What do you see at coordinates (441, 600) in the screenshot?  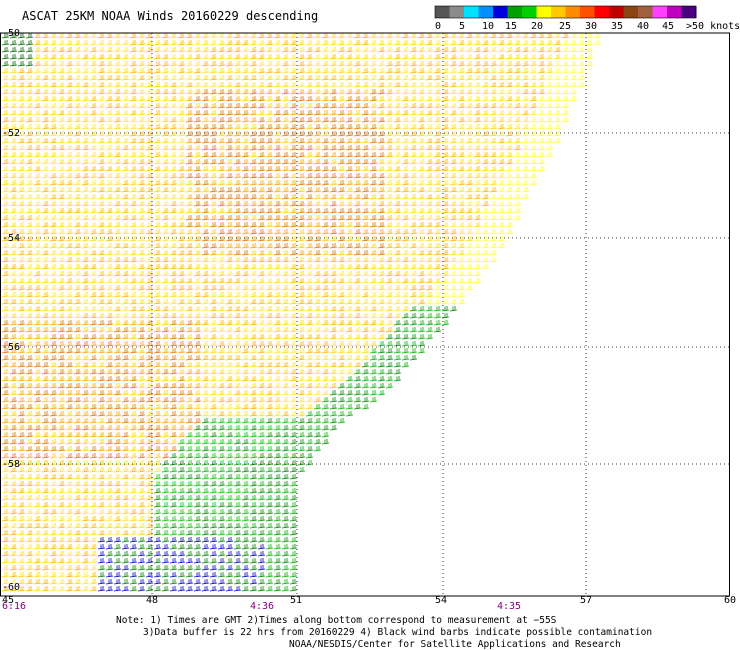 I see `lon-label: 54` at bounding box center [441, 600].